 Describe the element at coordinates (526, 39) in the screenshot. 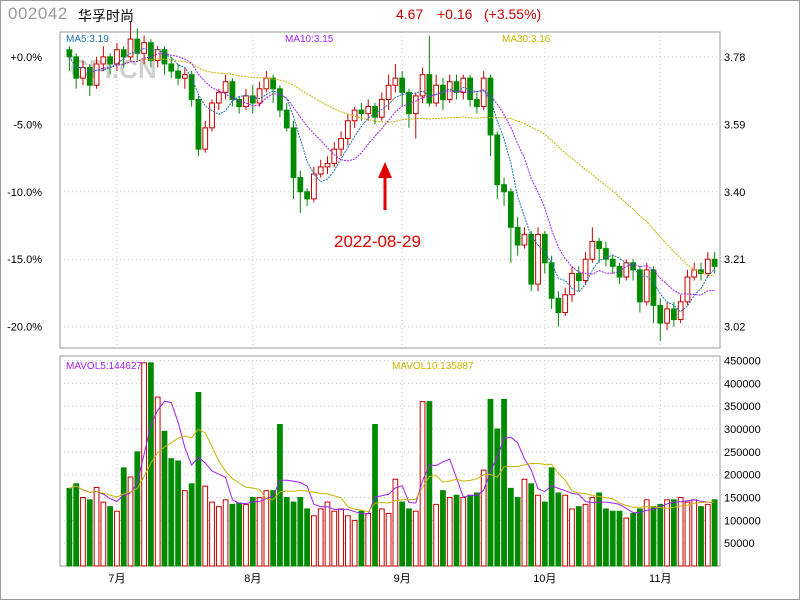

I see `legend-ma30: MA30:3.16` at that location.